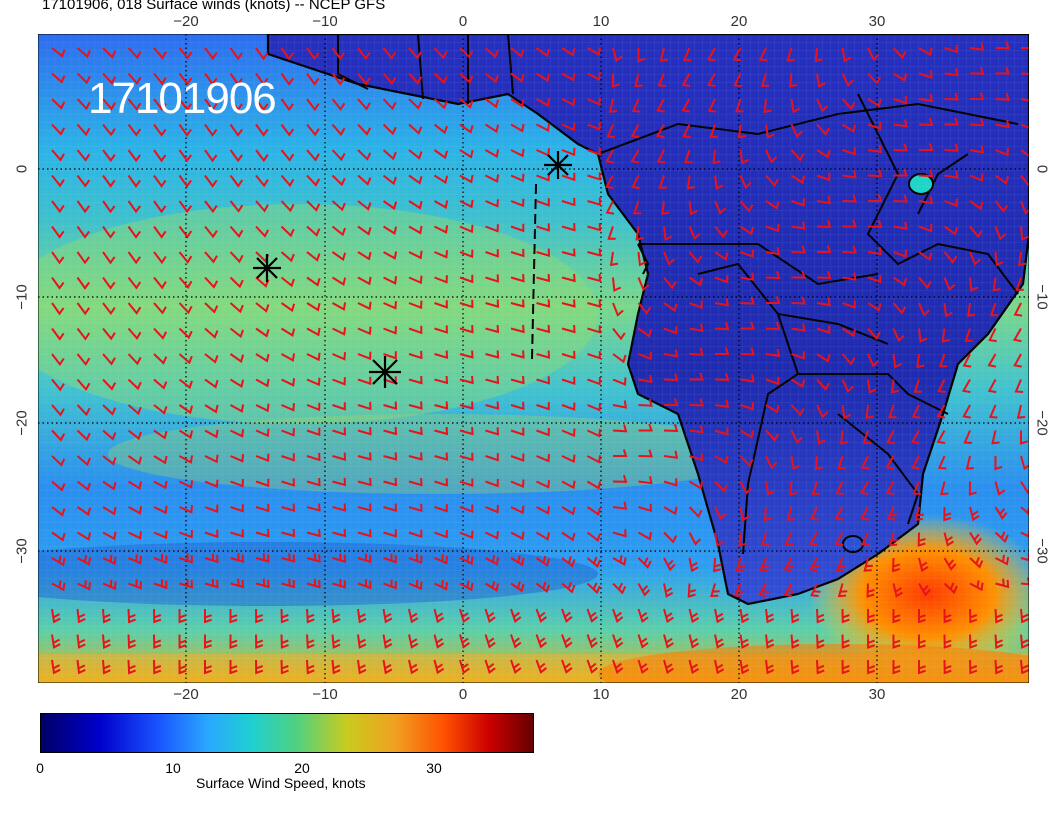 The height and width of the screenshot is (816, 1056). Describe the element at coordinates (281, 783) in the screenshot. I see `colorbar-label: Surface Wind Speed, knots` at that location.